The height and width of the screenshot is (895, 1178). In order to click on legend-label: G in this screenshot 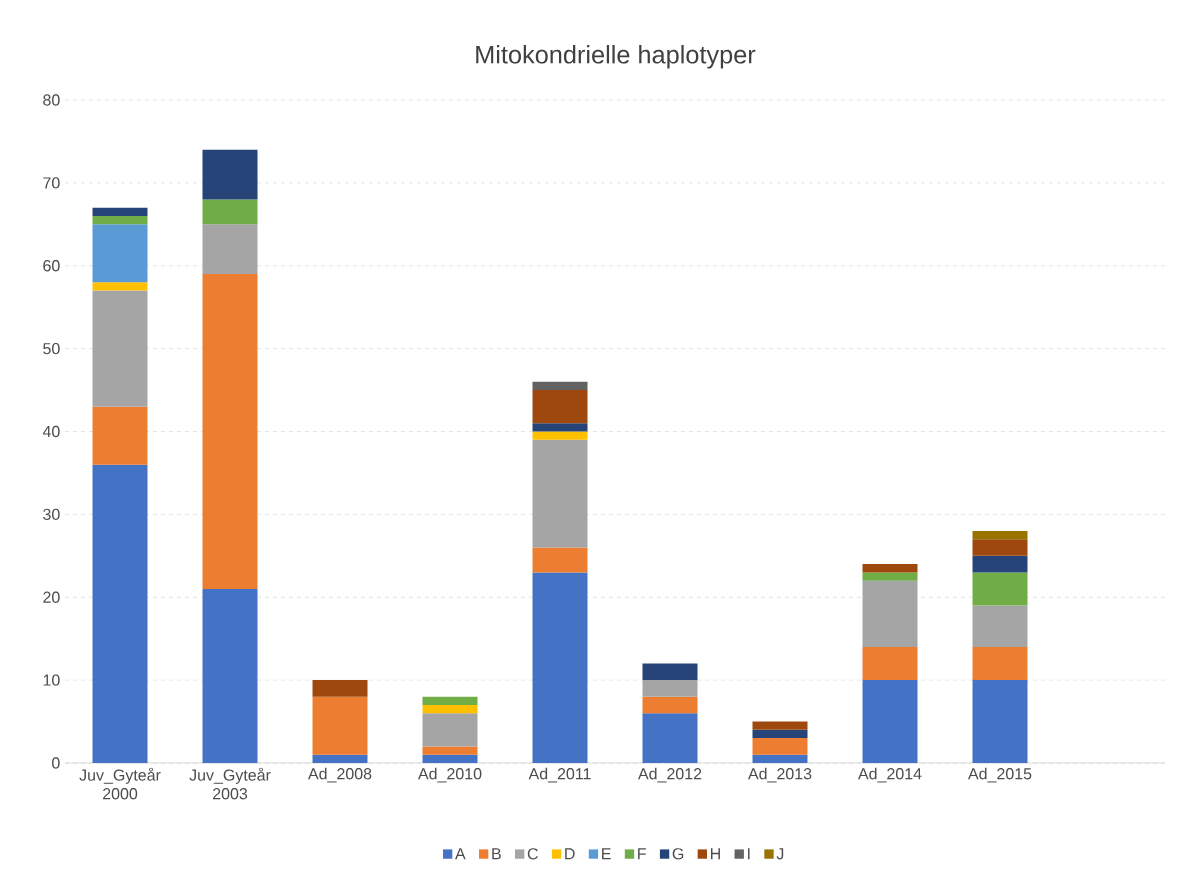, I will do `click(678, 854)`.